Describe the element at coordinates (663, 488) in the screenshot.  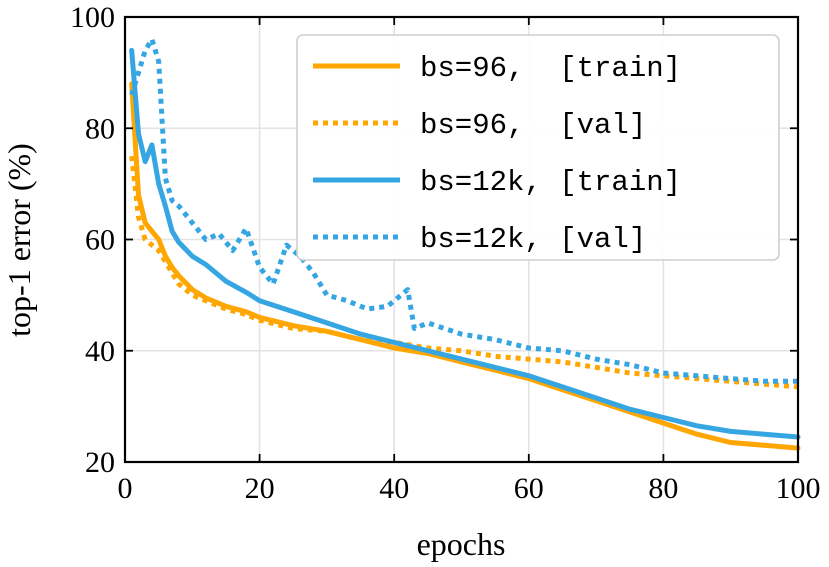
I see `x-tick-label: 80` at that location.